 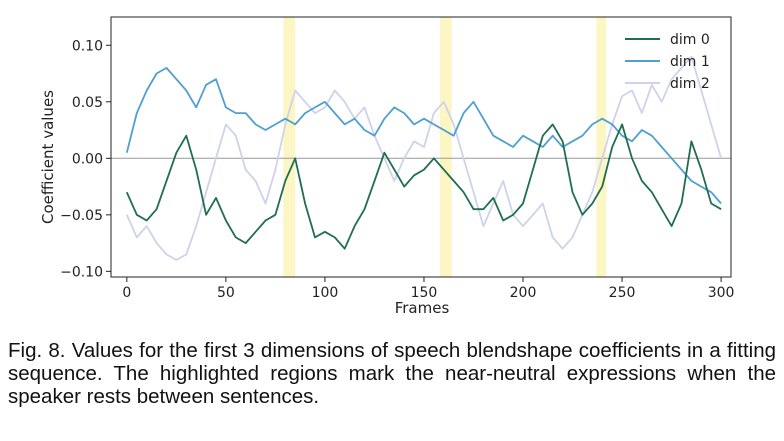 What do you see at coordinates (81, 216) in the screenshot?
I see `y-tick-label: −0.05` at bounding box center [81, 216].